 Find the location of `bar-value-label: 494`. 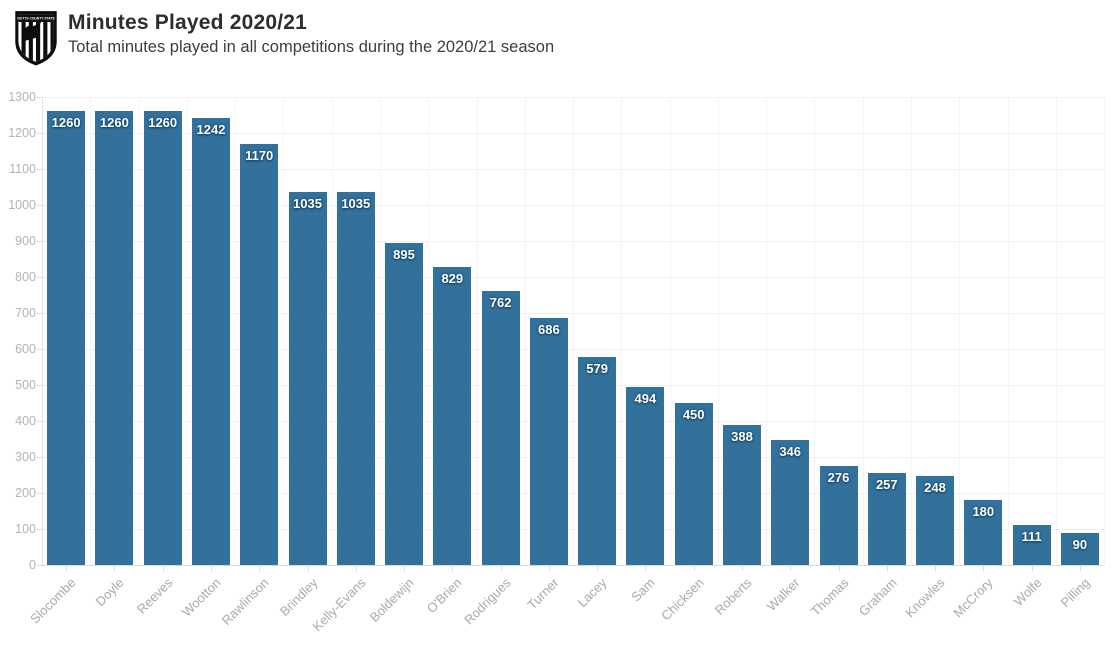

bar-value-label: 494 is located at coordinates (645, 399).